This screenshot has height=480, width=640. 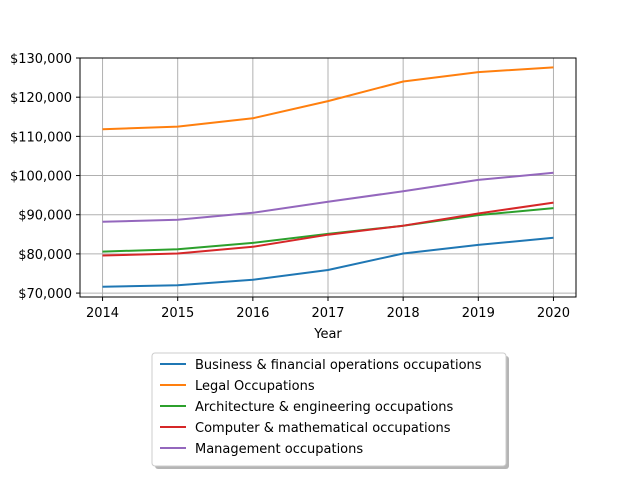 I want to click on x-tick-label: 2015, so click(x=177, y=313).